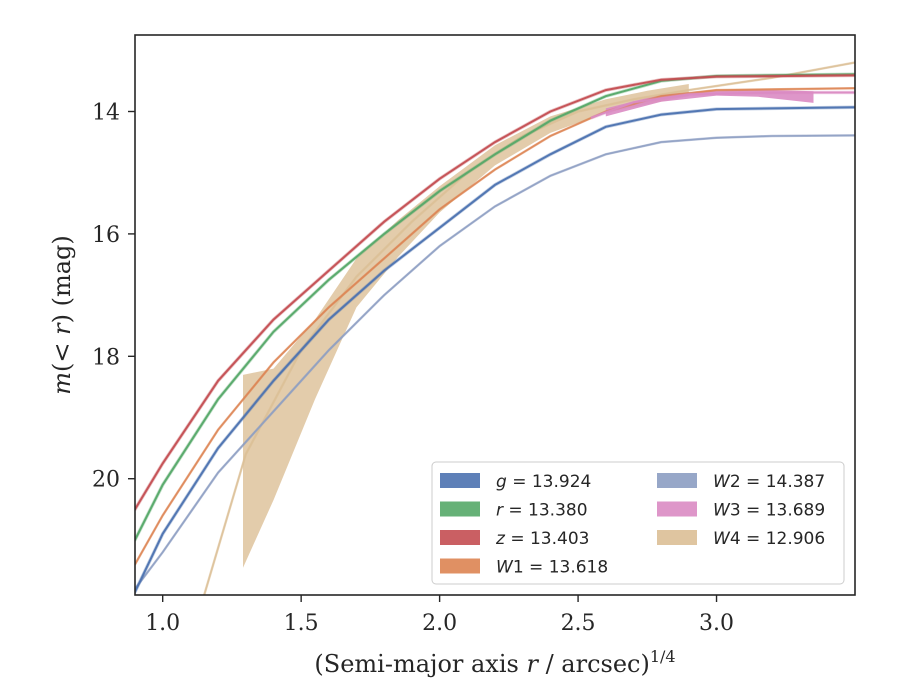 The width and height of the screenshot is (900, 700). Describe the element at coordinates (460, 509) in the screenshot. I see `legend-swatch-r` at that location.